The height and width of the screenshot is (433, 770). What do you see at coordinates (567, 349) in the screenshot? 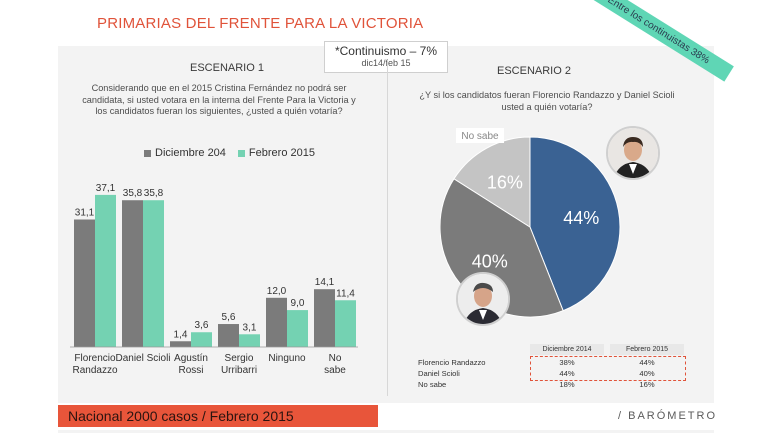
I see `table-header-dic: Diciembre 2014` at bounding box center [567, 349].